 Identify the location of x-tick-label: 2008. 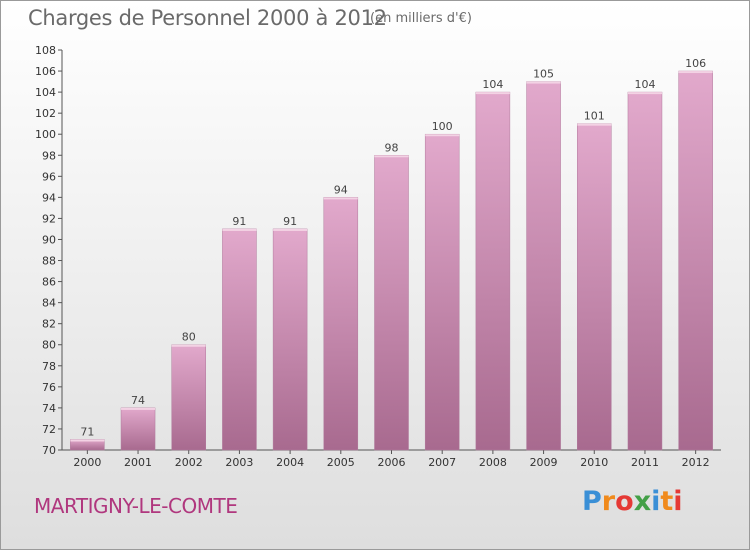
(493, 462).